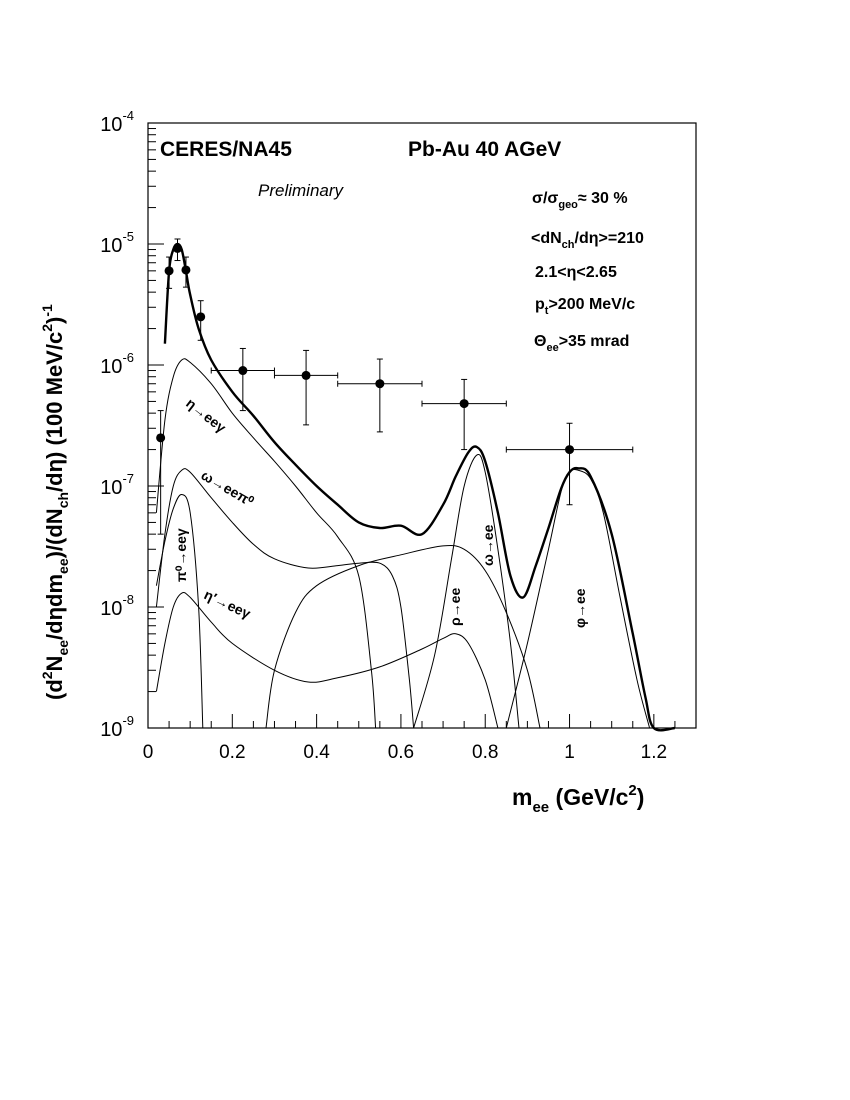 Image resolution: width=850 pixels, height=1100 pixels. Describe the element at coordinates (580, 608) in the screenshot. I see `phi-label: φ→ee` at that location.